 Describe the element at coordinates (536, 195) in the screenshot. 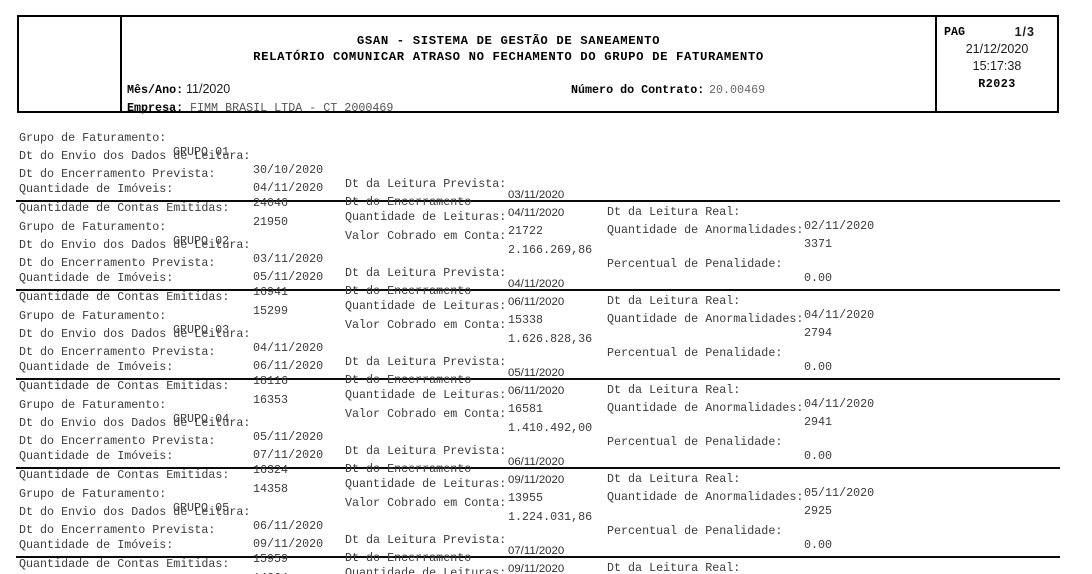

I see `leitura-prevista-value: 03/11/2020` at that location.